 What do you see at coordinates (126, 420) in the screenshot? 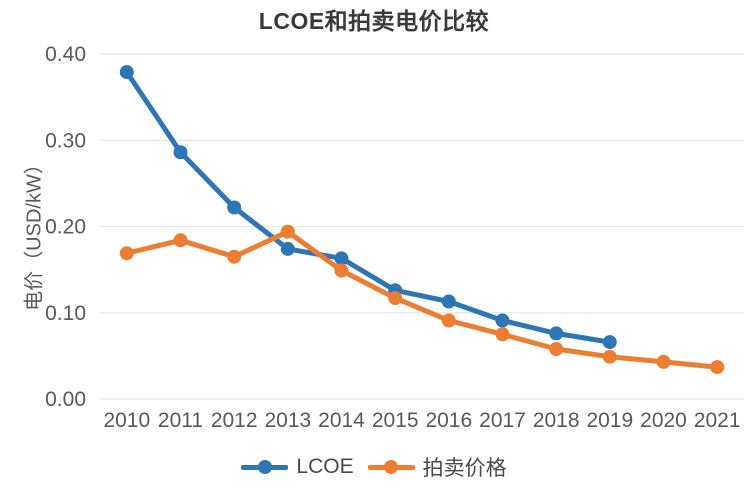
I see `x-tick-label: 2010` at bounding box center [126, 420].